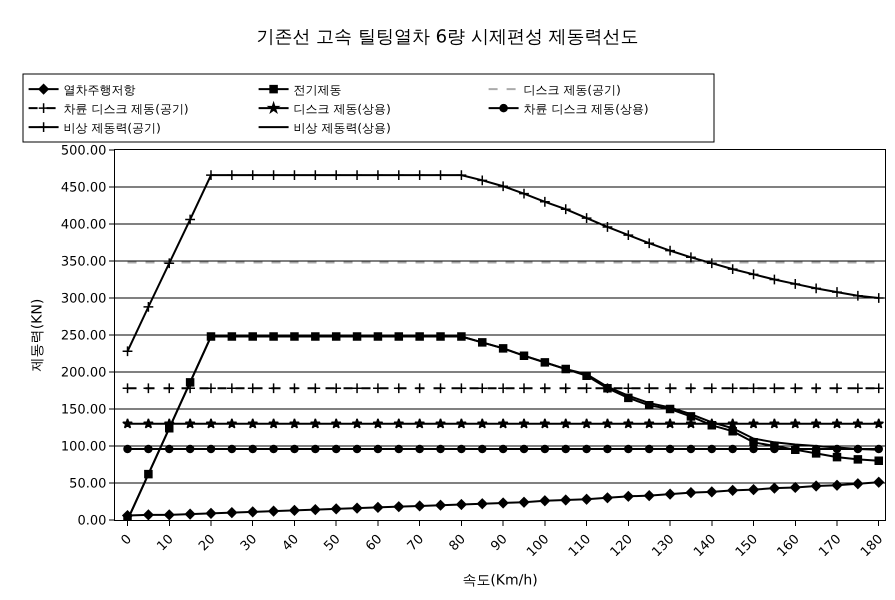  What do you see at coordinates (586, 109) in the screenshot?
I see `legend-label: 차륜 디스크 제동(상용)` at bounding box center [586, 109].